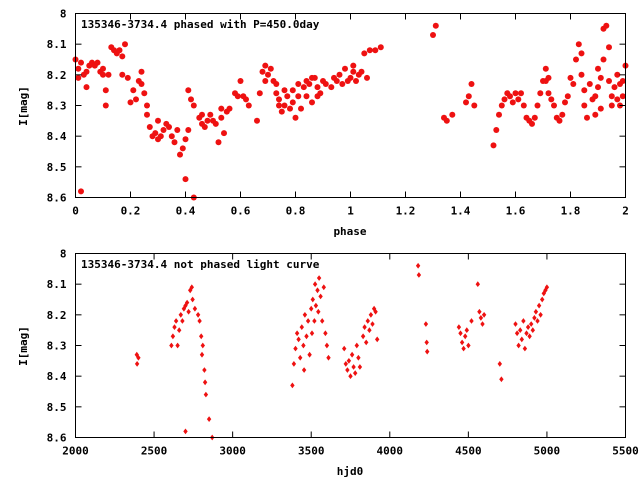  What do you see at coordinates (625, 451) in the screenshot?
I see `raw-x-tick-label: 5500` at bounding box center [625, 451].